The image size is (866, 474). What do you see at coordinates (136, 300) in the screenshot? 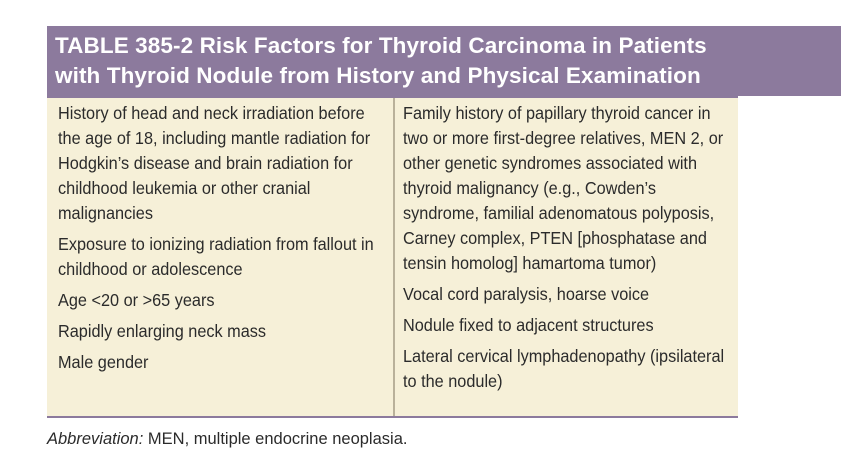
I see `risk-factor-item: Age <20 or >65 years` at bounding box center [136, 300].